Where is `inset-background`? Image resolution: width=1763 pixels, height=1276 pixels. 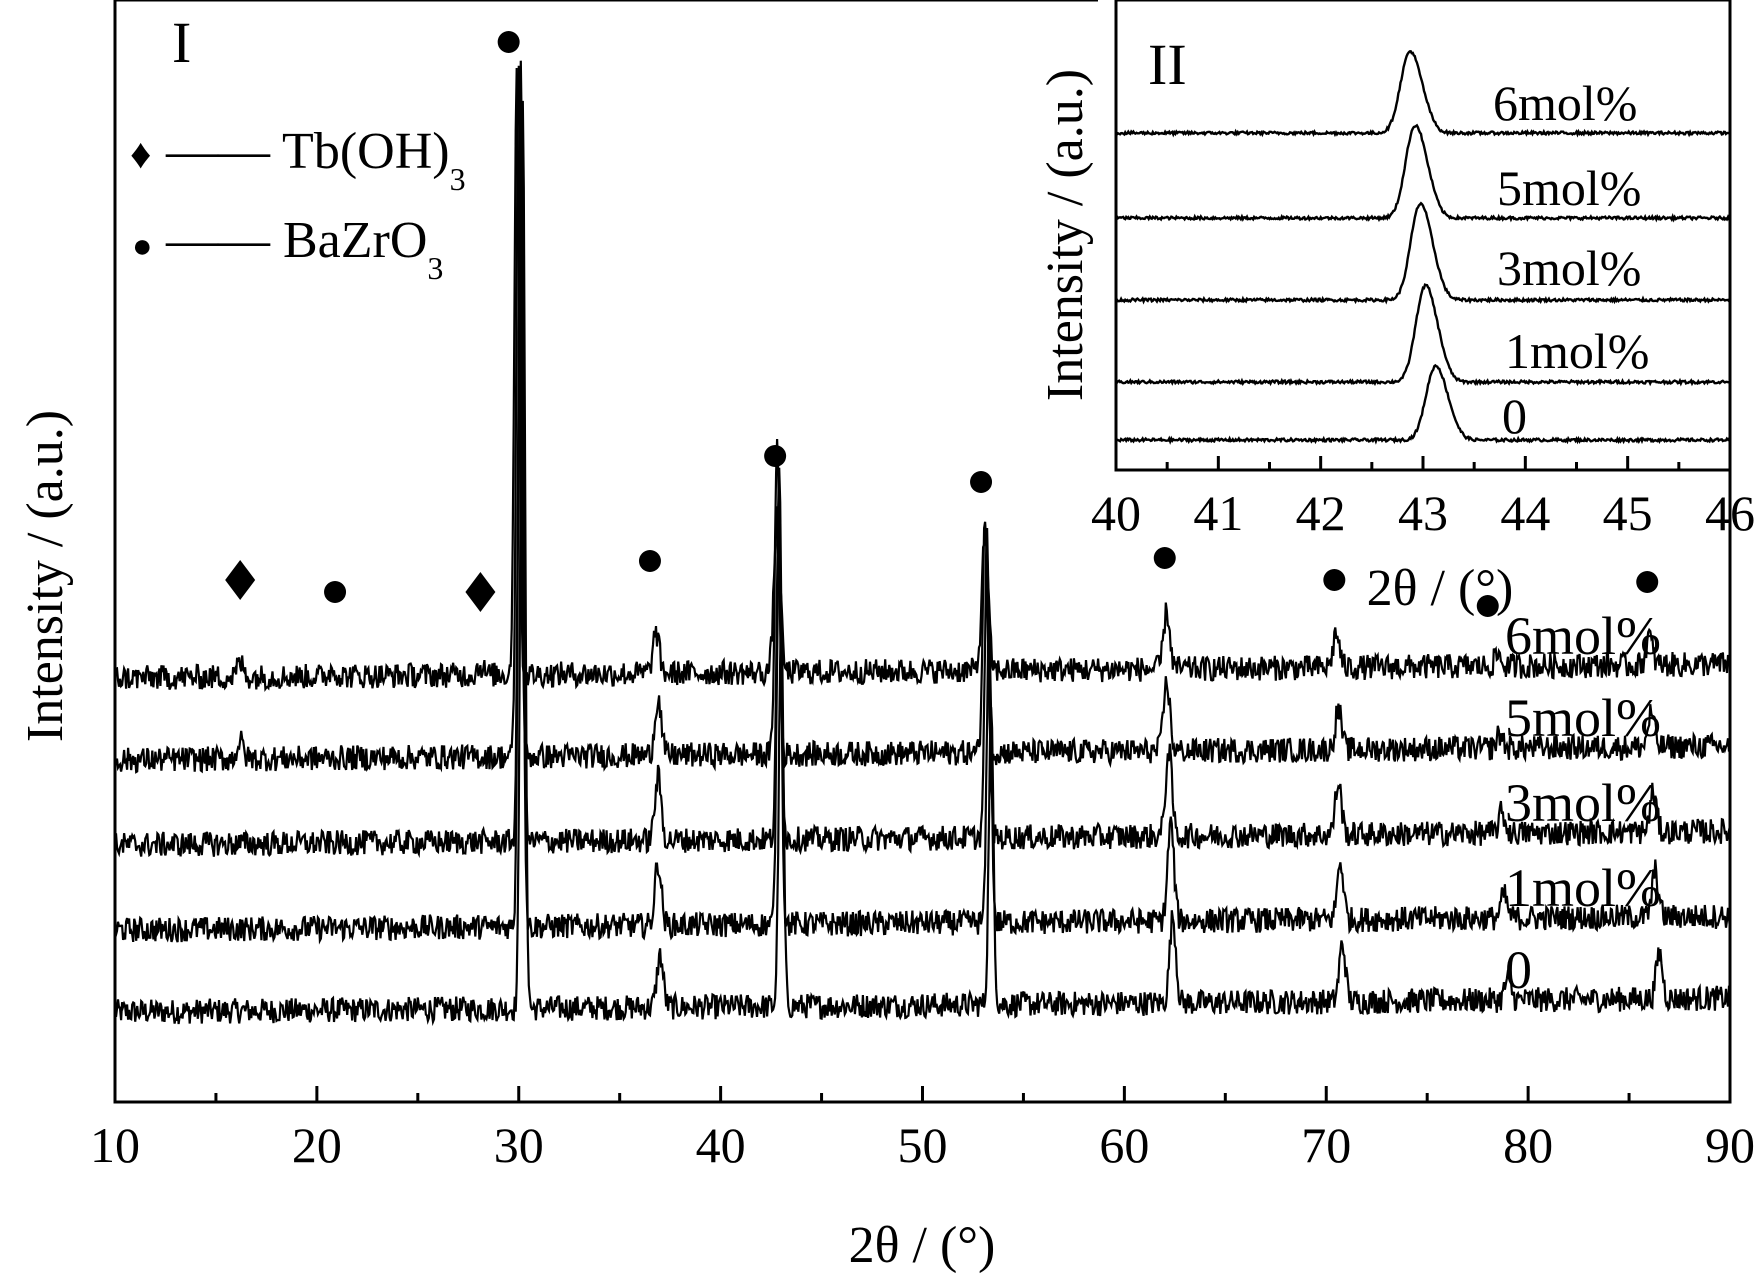
inset-background is located at coordinates (1414, 235).